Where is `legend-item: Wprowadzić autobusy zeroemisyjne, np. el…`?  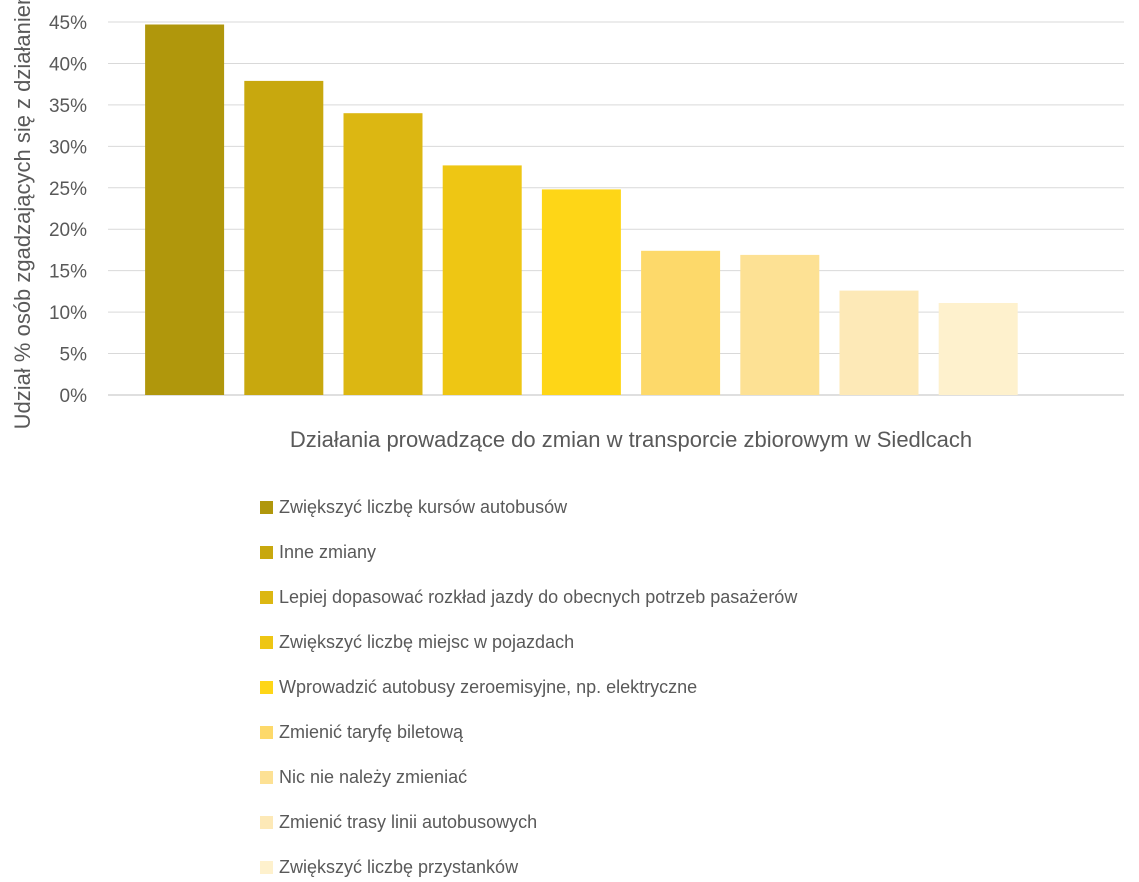
legend-item: Wprowadzić autobusy zeroemisyjne, np. el… is located at coordinates (528, 687).